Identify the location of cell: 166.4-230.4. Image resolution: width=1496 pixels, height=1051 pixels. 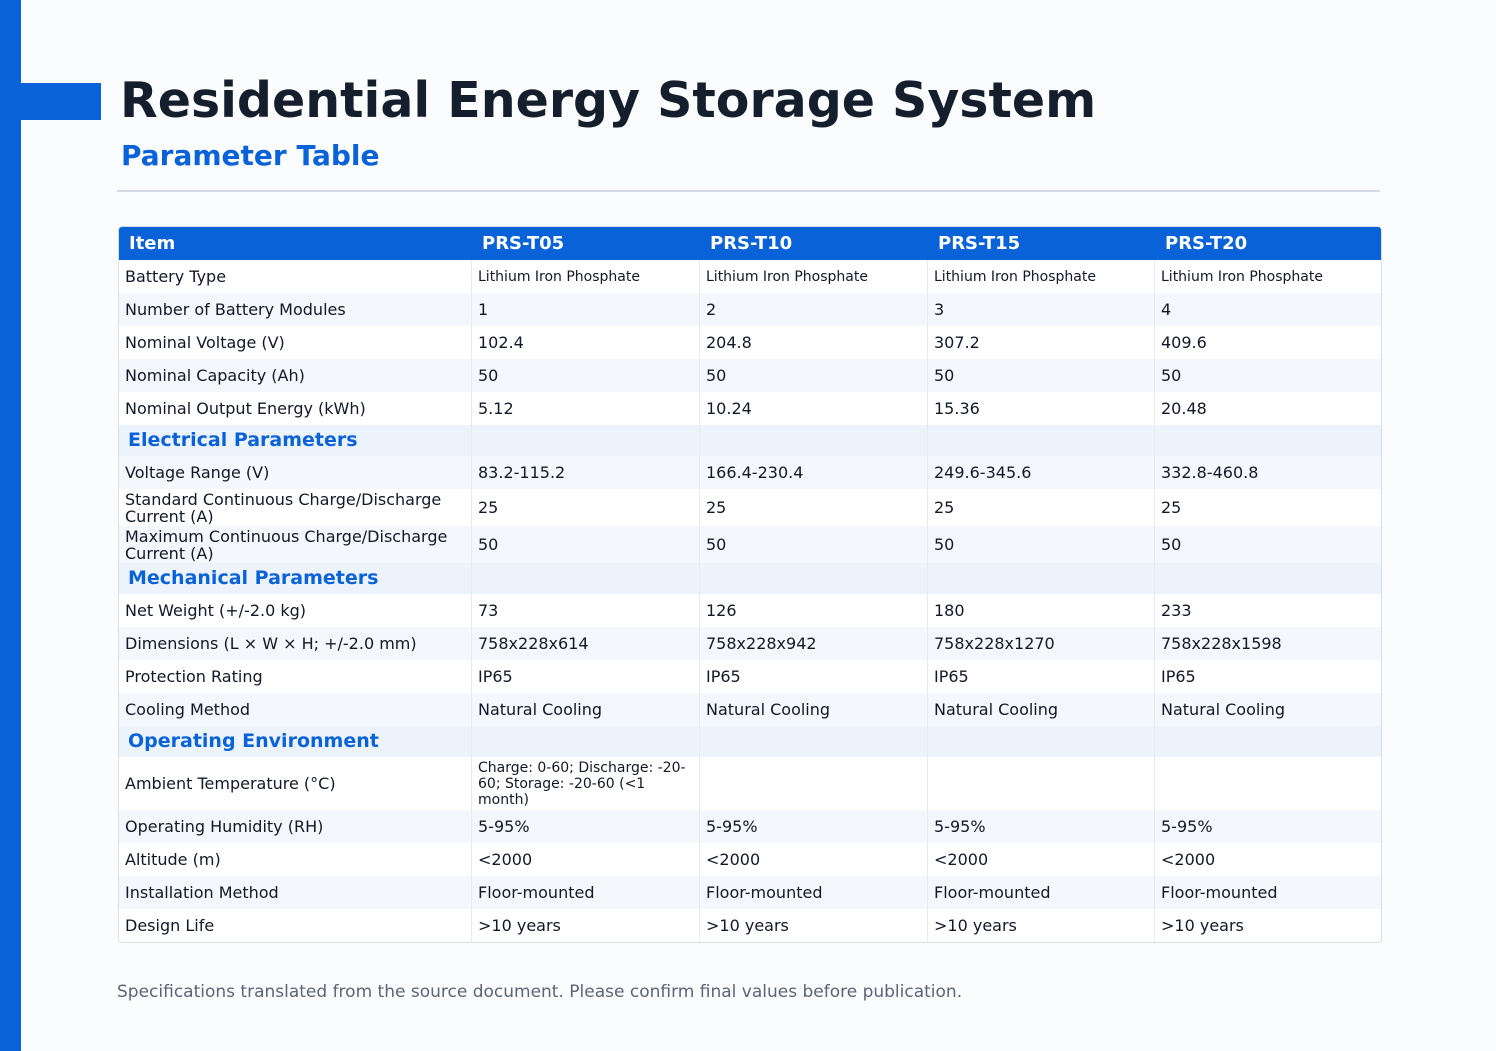
(814, 472).